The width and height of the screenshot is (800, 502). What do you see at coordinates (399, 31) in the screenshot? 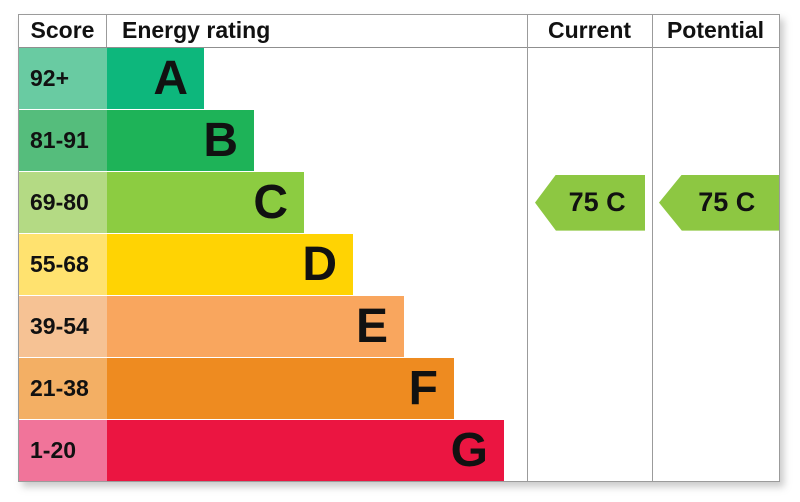
I see `table-header: Score Energy rating Current Potential` at bounding box center [399, 31].